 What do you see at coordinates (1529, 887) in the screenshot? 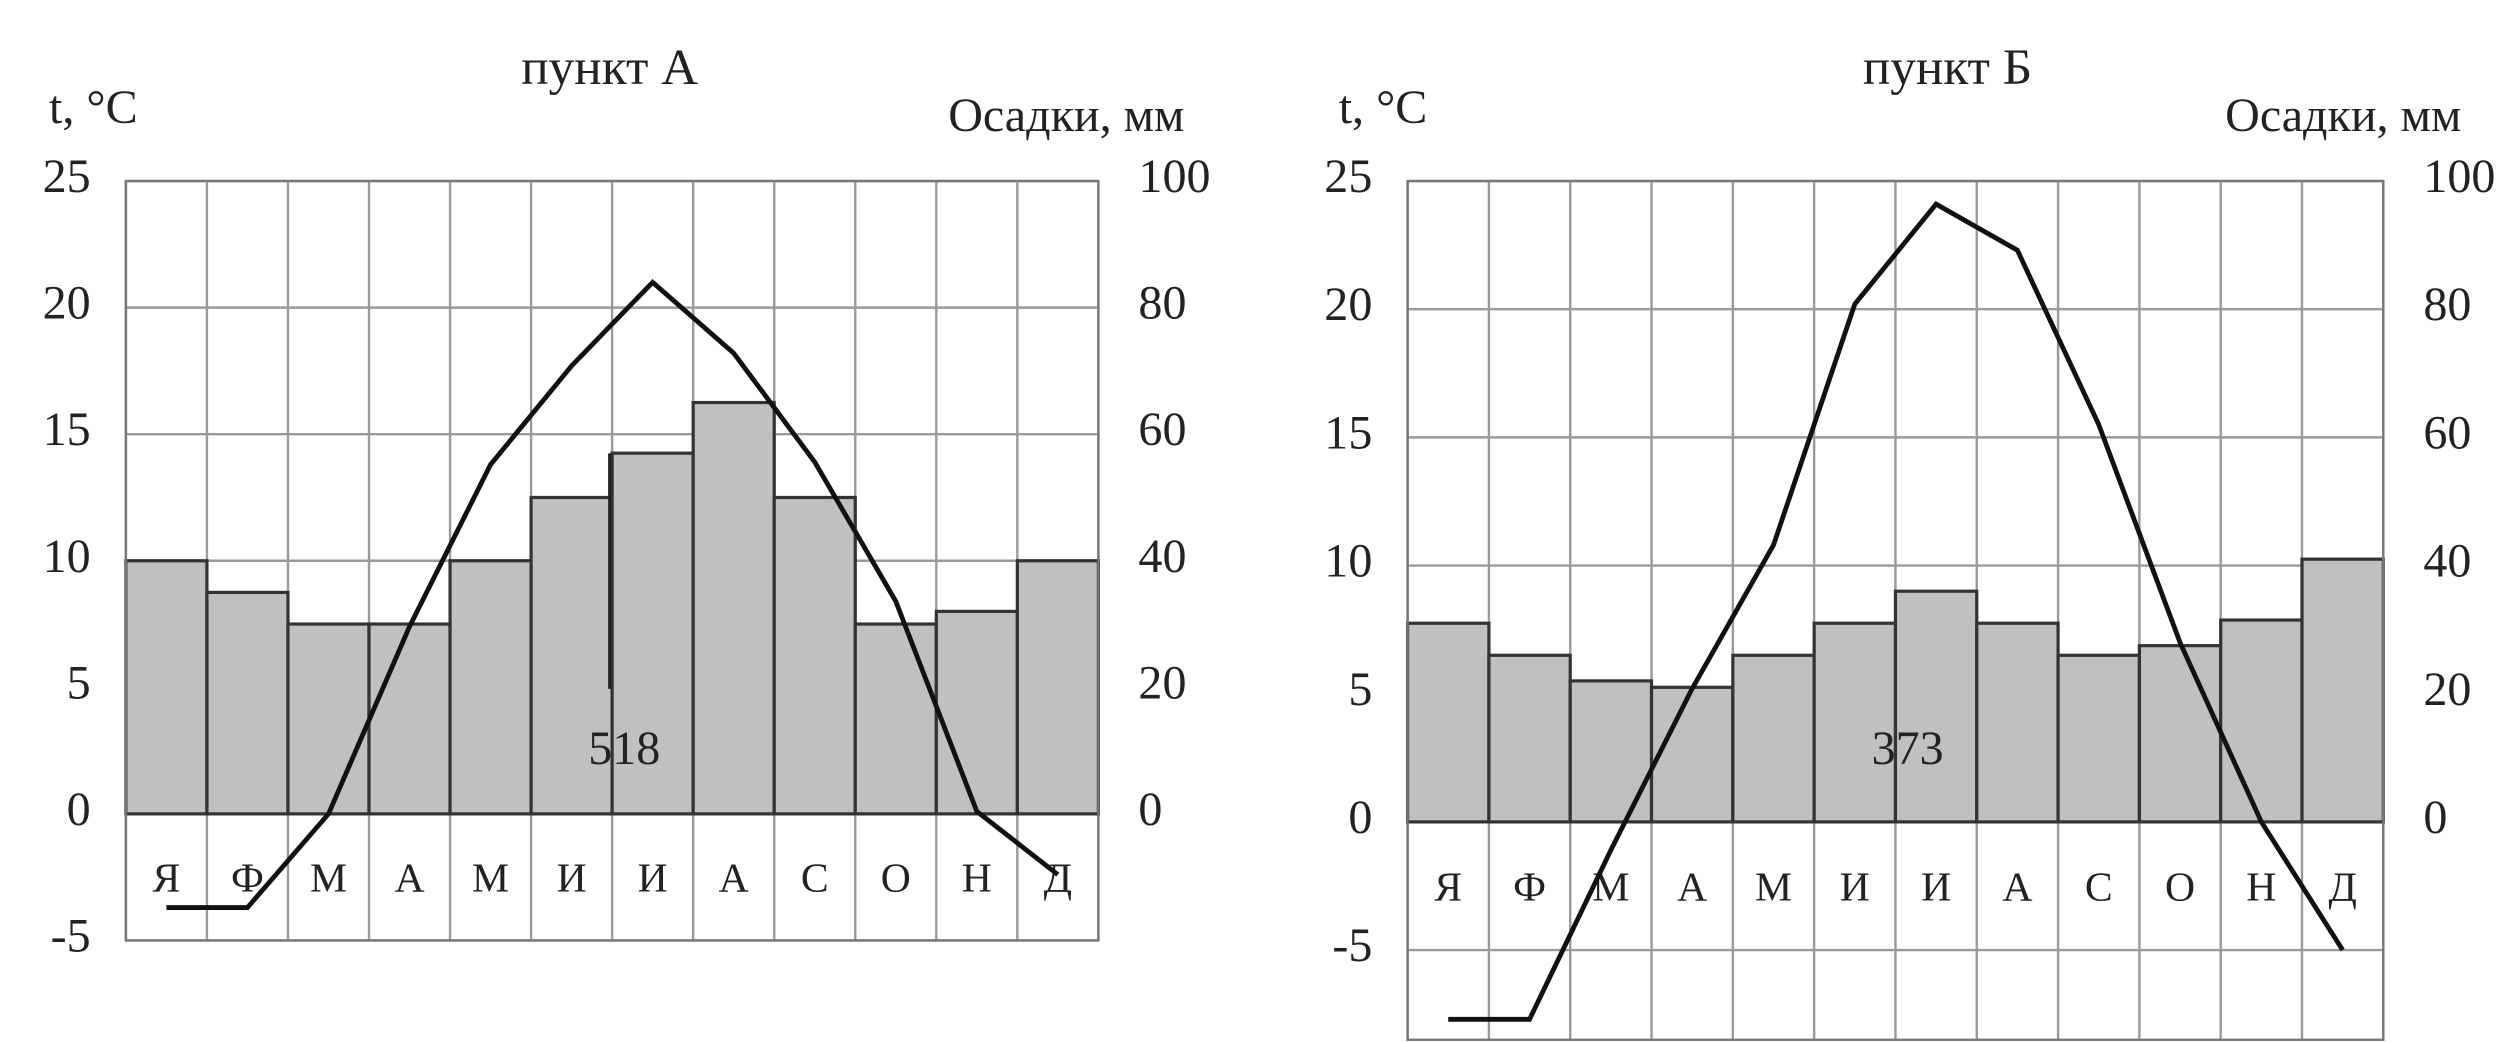
I see `x-tick-label: Ф` at bounding box center [1529, 887].